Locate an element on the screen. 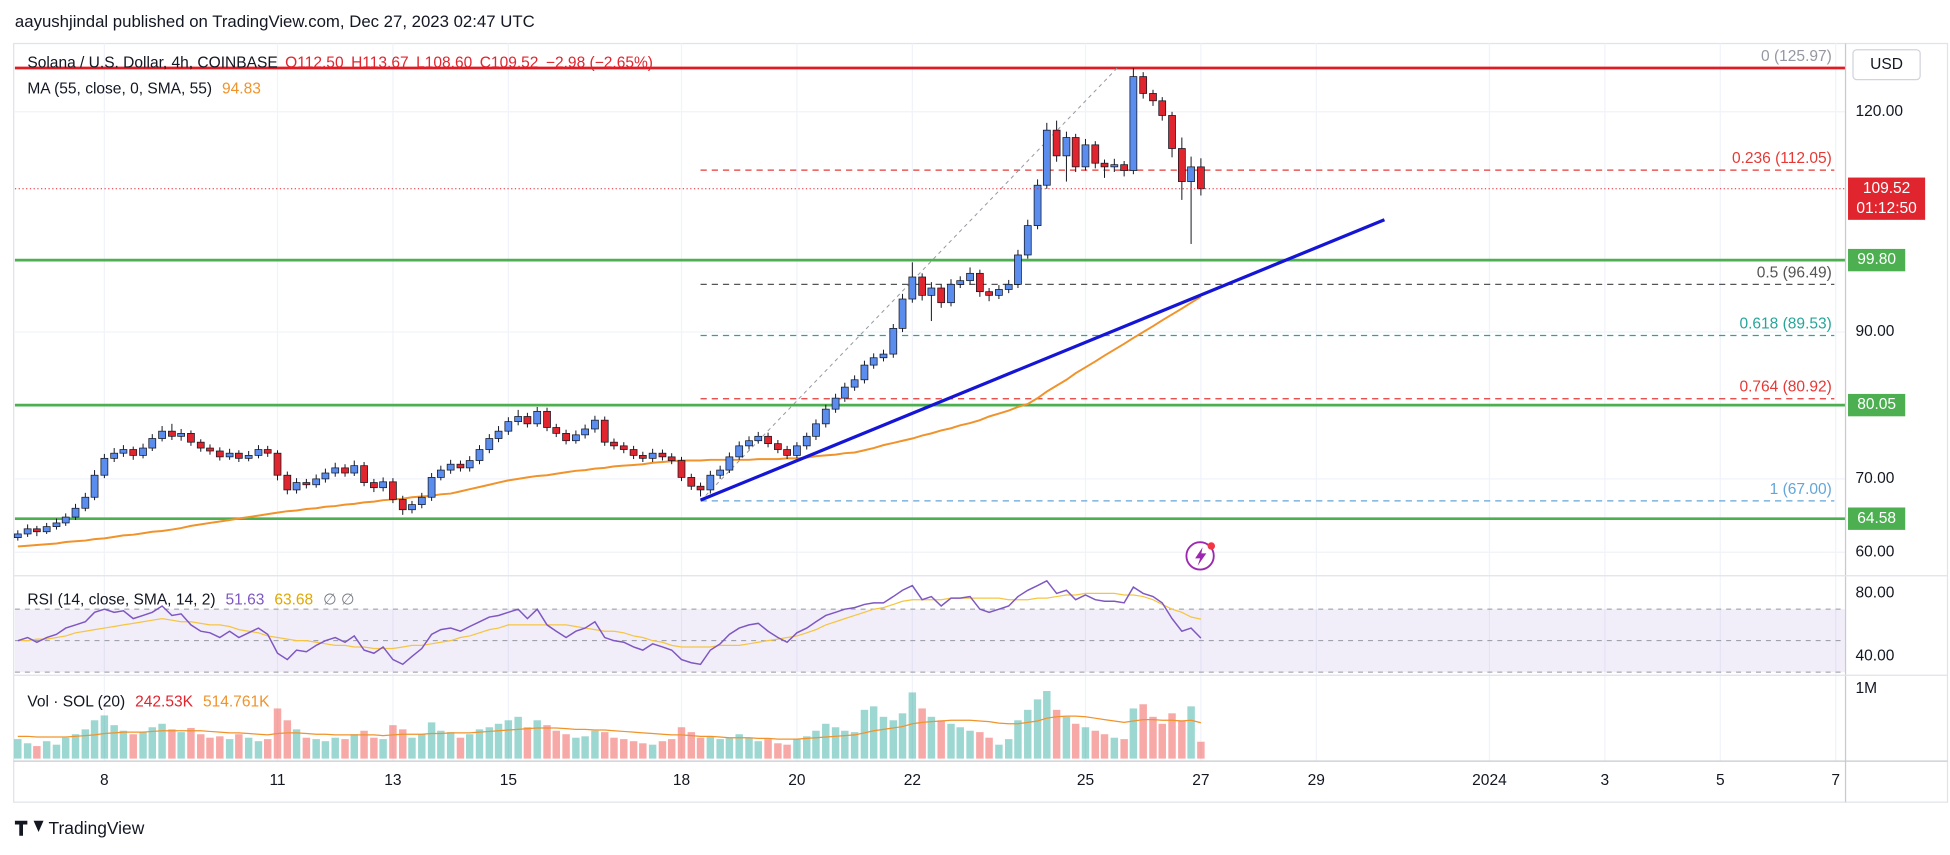  level-label-box is located at coordinates (1877, 260).